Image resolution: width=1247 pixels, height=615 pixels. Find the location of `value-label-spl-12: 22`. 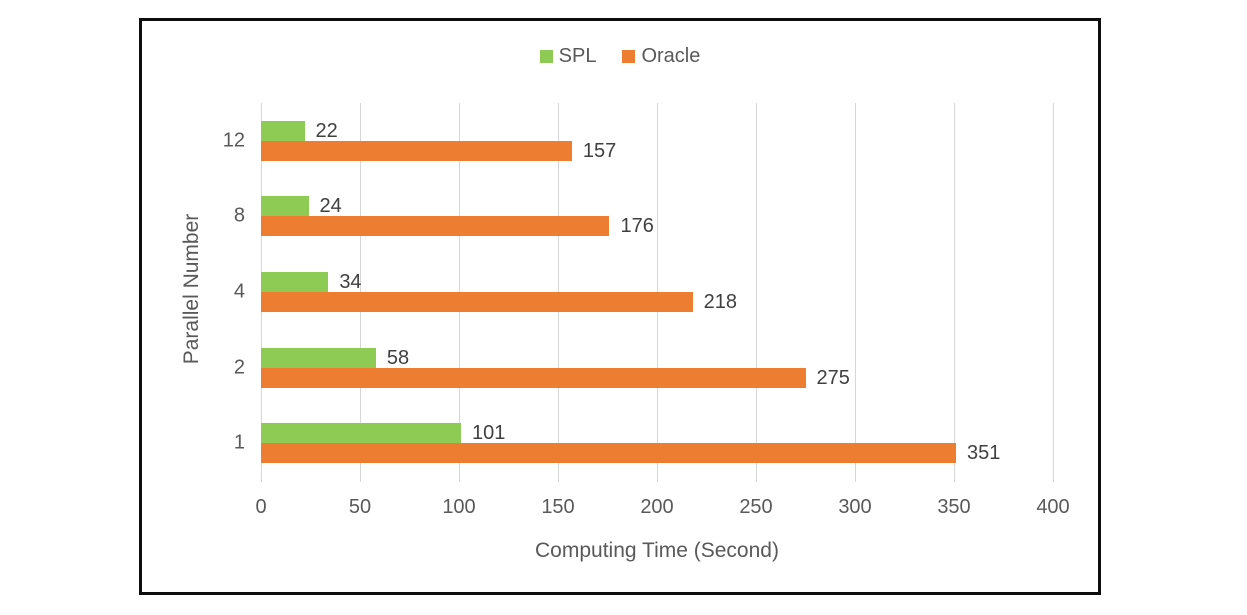

value-label-spl-12: 22 is located at coordinates (326, 130).